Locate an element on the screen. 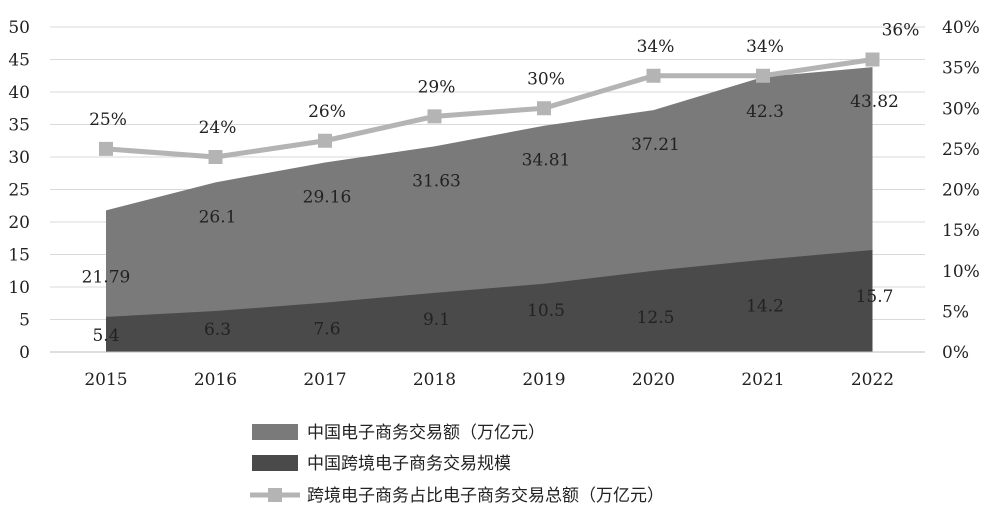 The image size is (993, 526). x-axis-tick-label: 2020 is located at coordinates (653, 380).